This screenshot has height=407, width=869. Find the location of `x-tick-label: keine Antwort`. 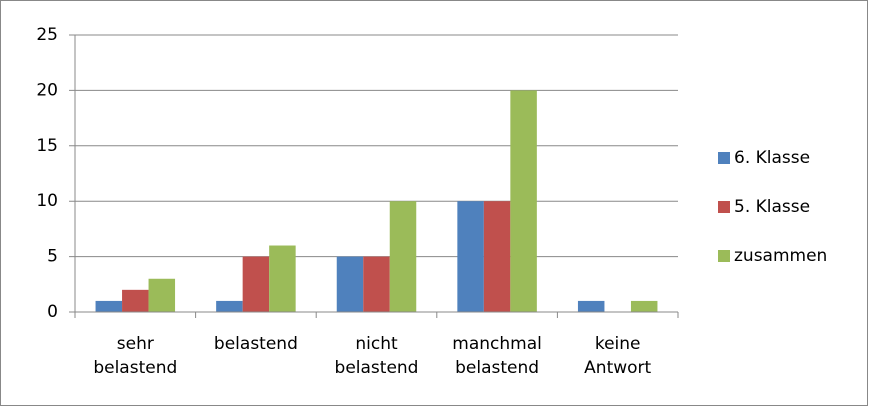

x-tick-label: keine Antwort is located at coordinates (618, 356).